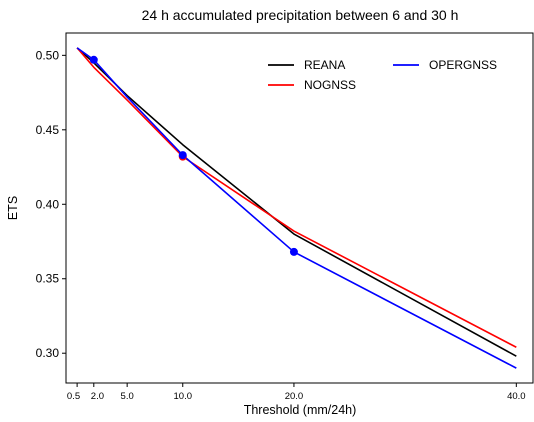  I want to click on x-tick-label: 2.0, so click(97, 396).